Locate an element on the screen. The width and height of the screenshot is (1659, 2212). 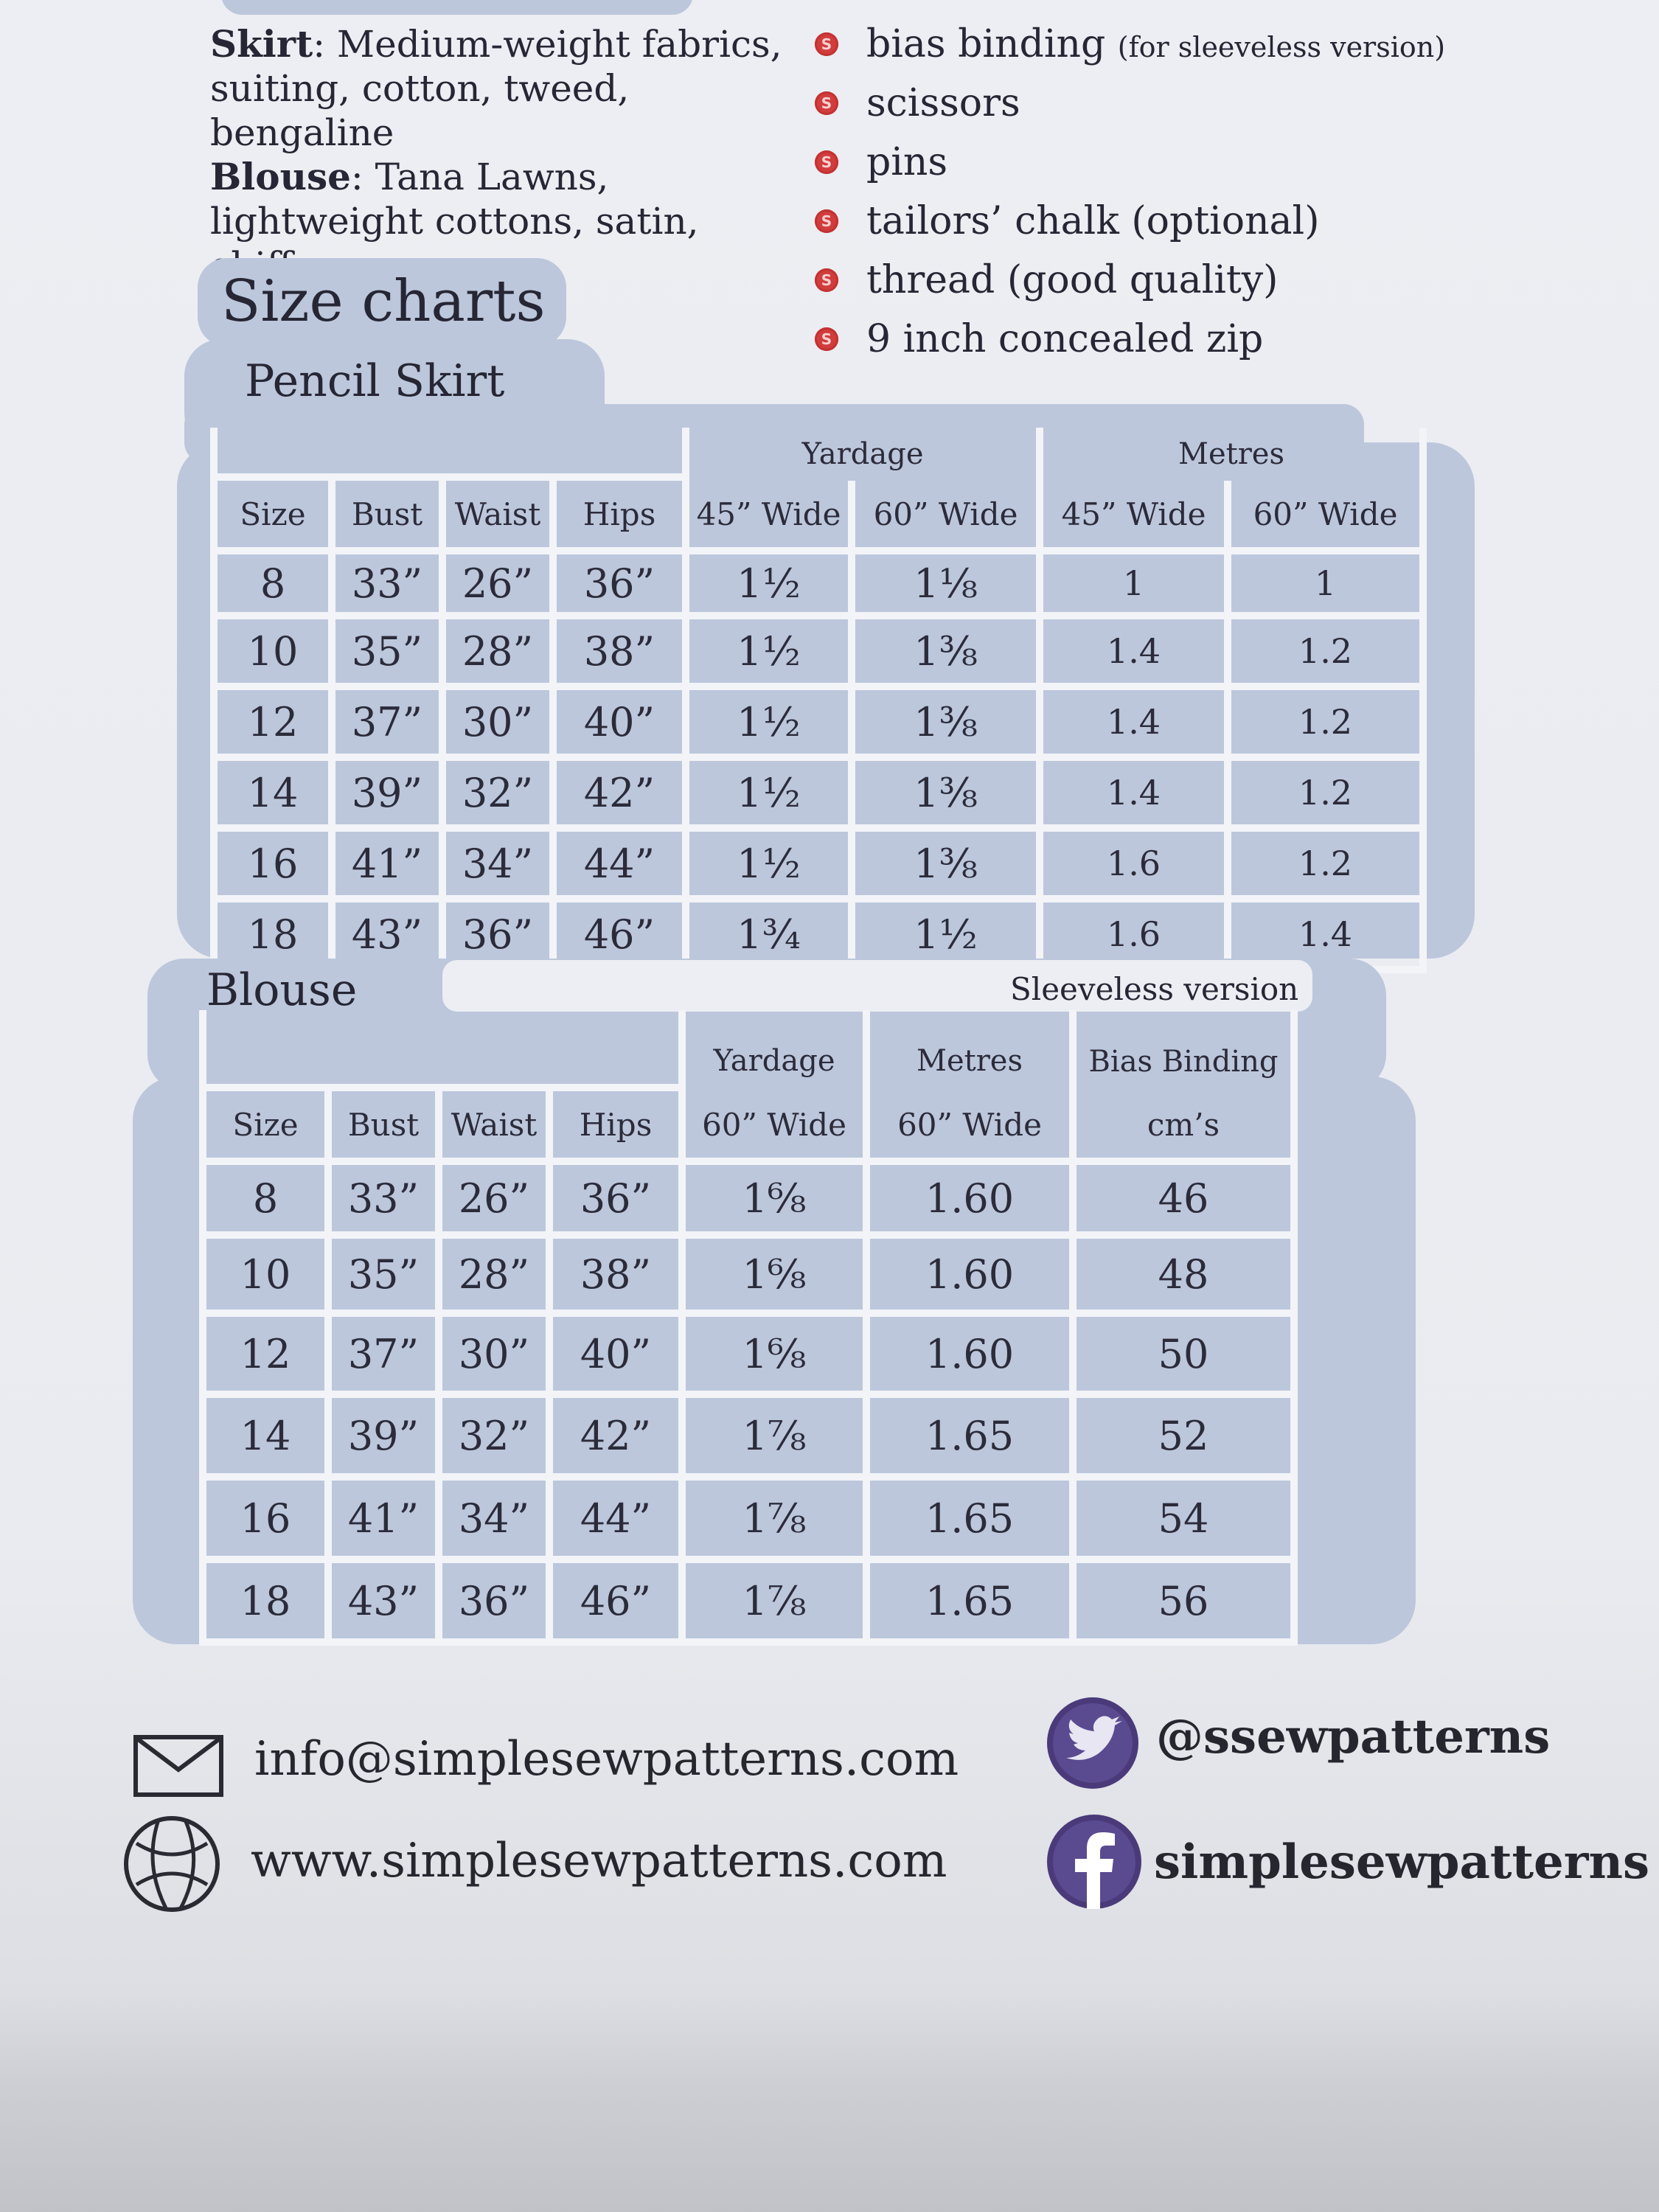
size-cell: 14 is located at coordinates (272, 793).